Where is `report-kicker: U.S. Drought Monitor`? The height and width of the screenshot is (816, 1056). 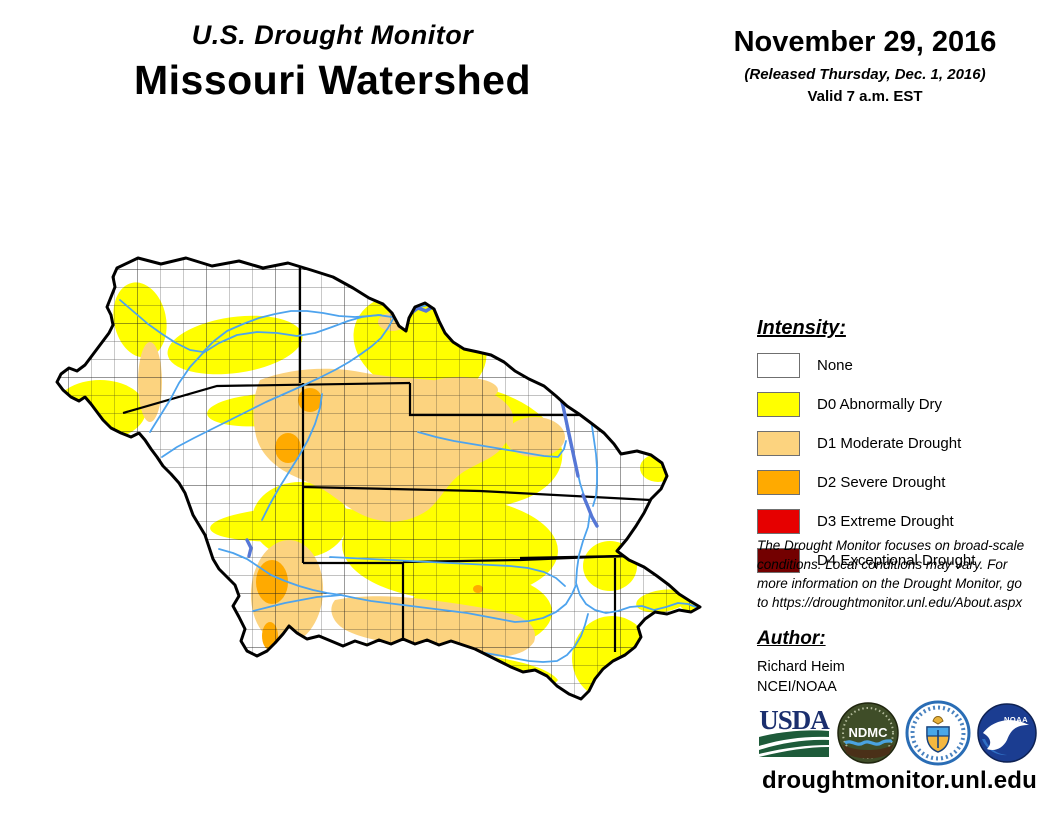 report-kicker: U.S. Drought Monitor is located at coordinates (332, 35).